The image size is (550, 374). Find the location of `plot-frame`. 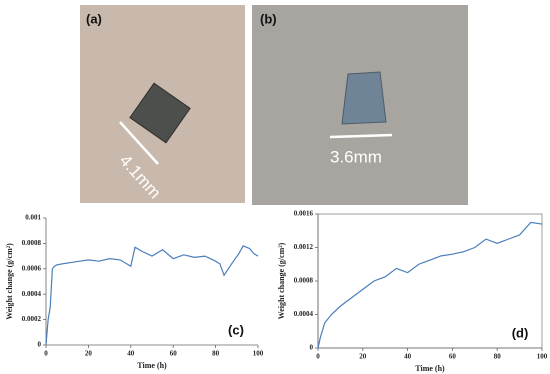

plot-frame is located at coordinates (430, 281).